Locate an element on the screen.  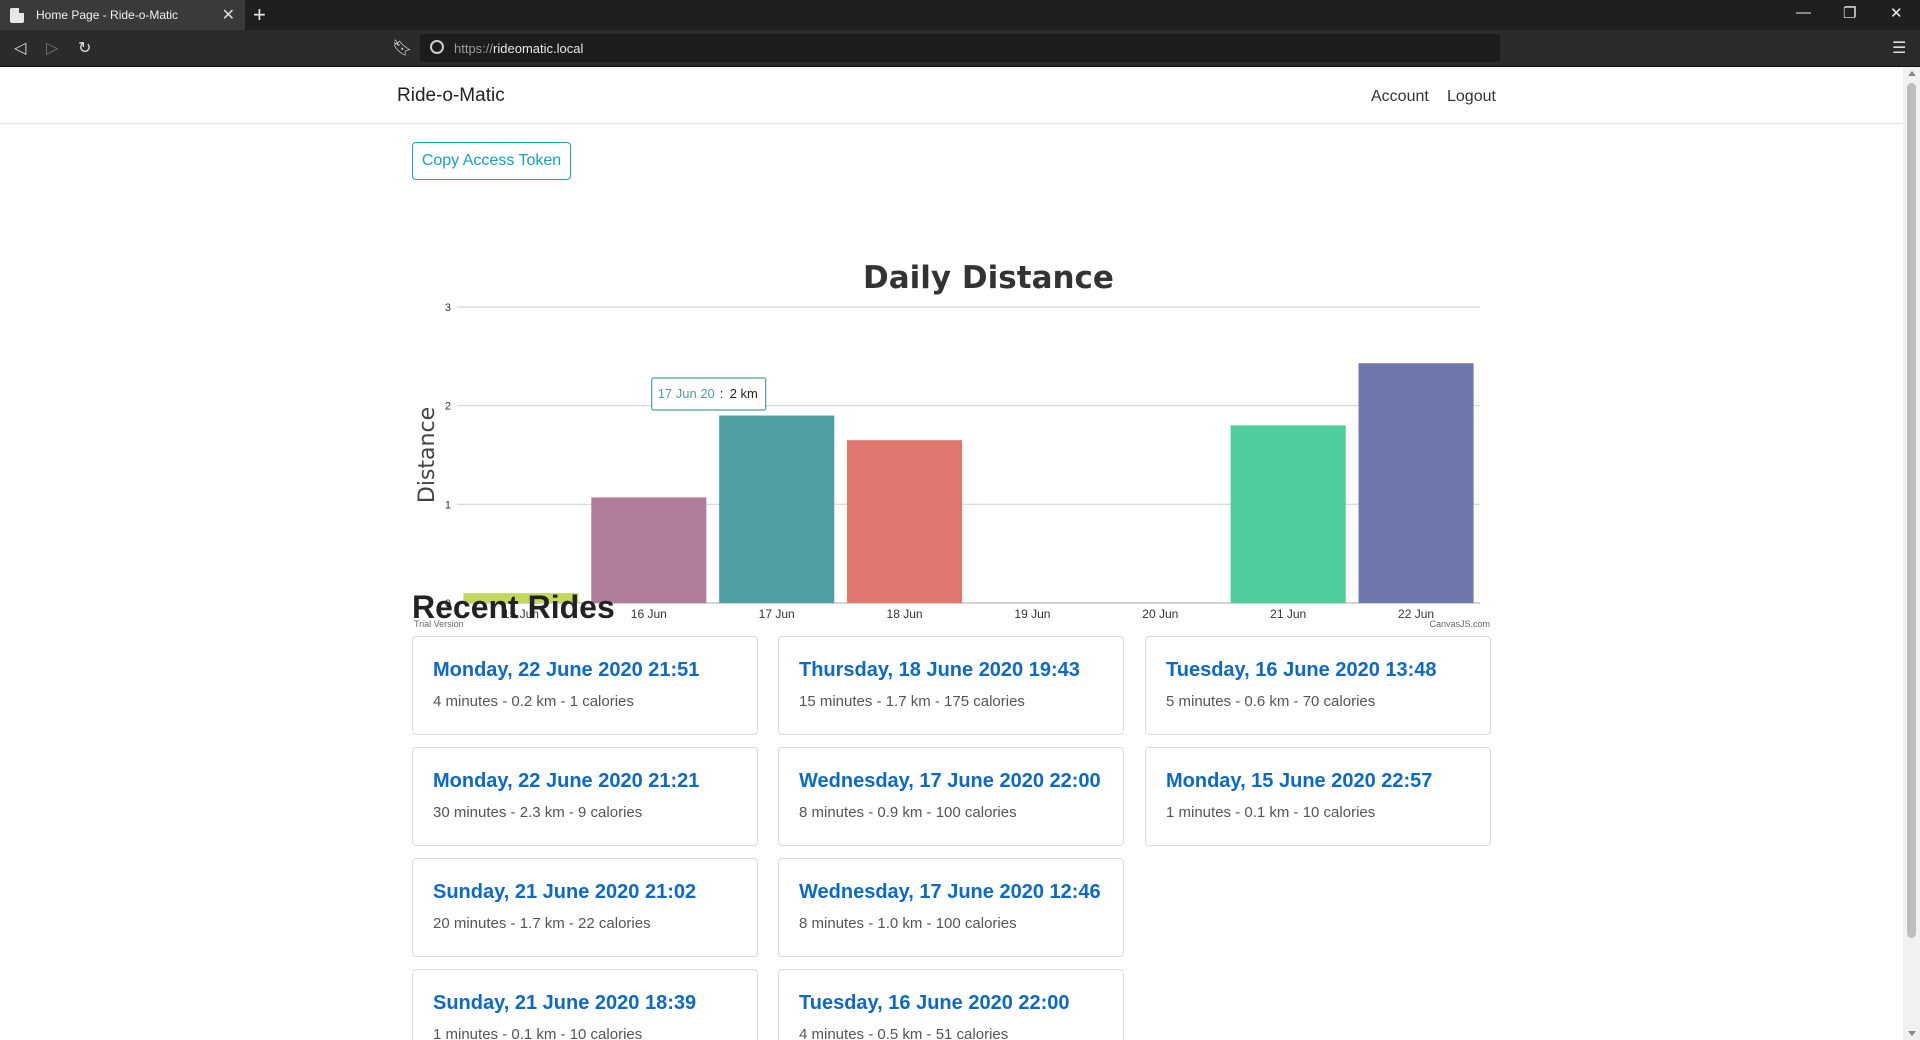
x-tick-label: 21 Jun is located at coordinates (1288, 614).